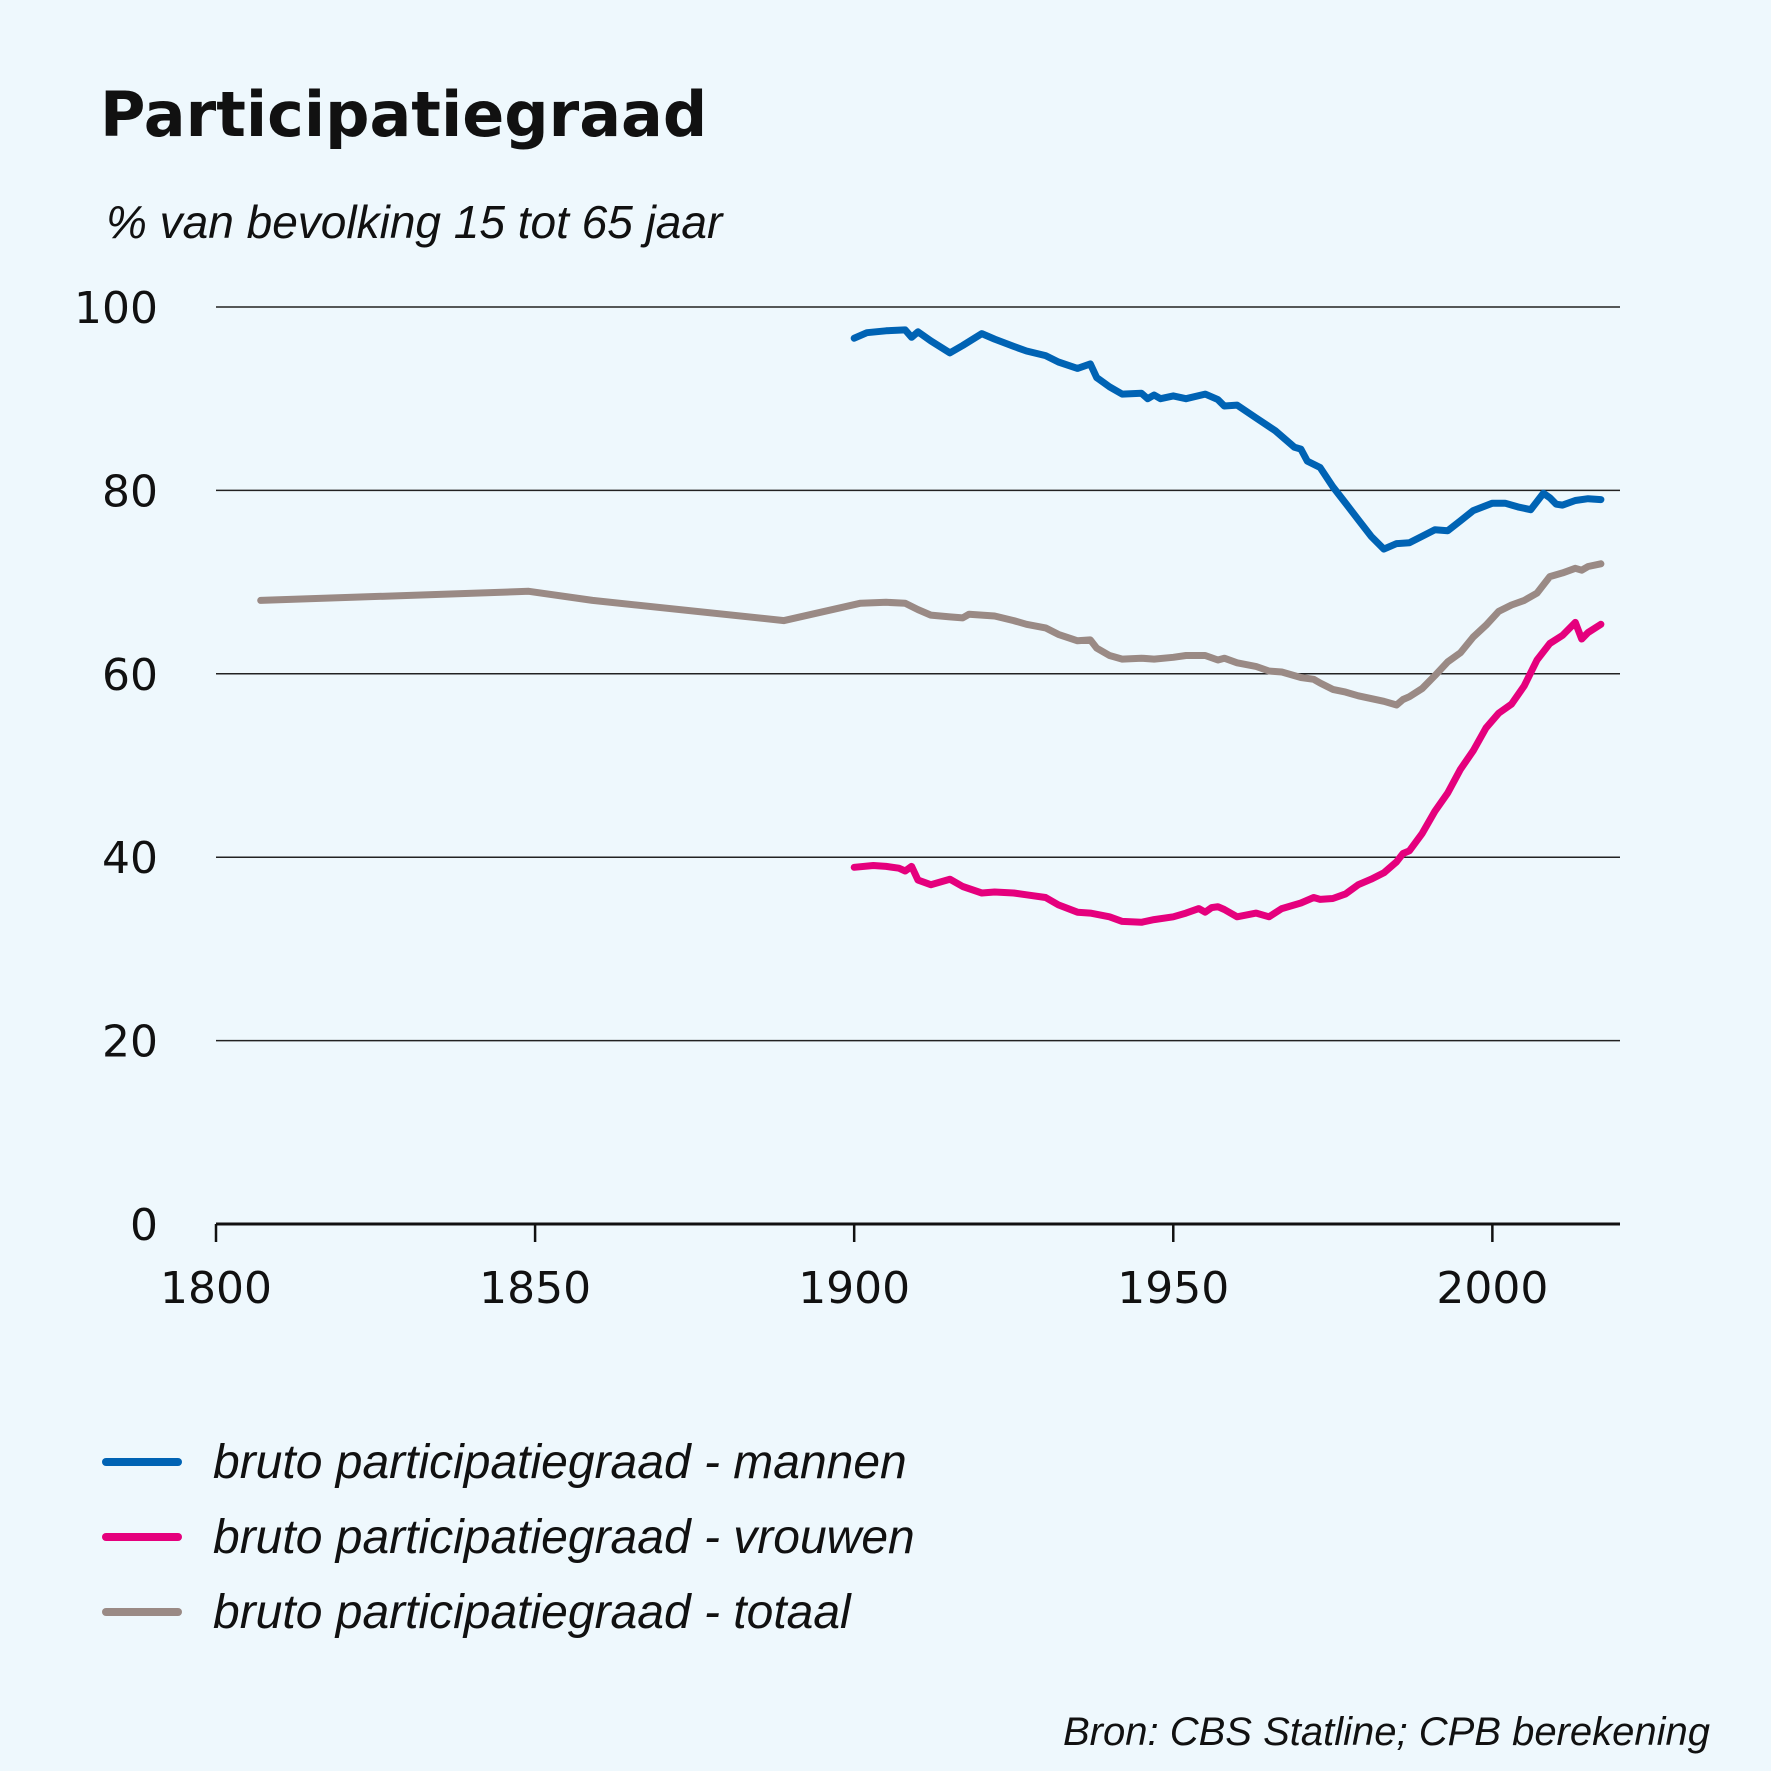 The height and width of the screenshot is (1771, 1771). Describe the element at coordinates (130, 491) in the screenshot. I see `y-tick-label: 80` at that location.